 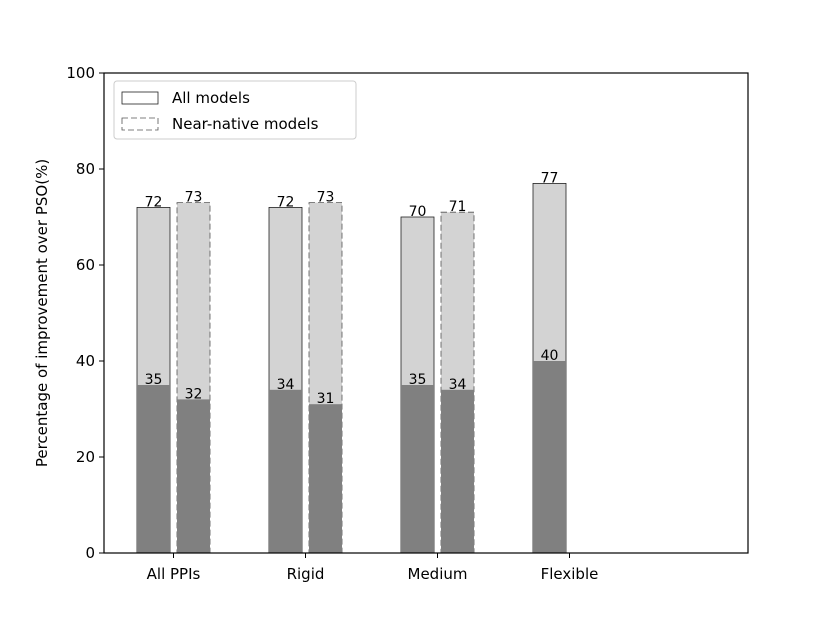 What do you see at coordinates (80, 73) in the screenshot?
I see `y-tick-label: 100` at bounding box center [80, 73].